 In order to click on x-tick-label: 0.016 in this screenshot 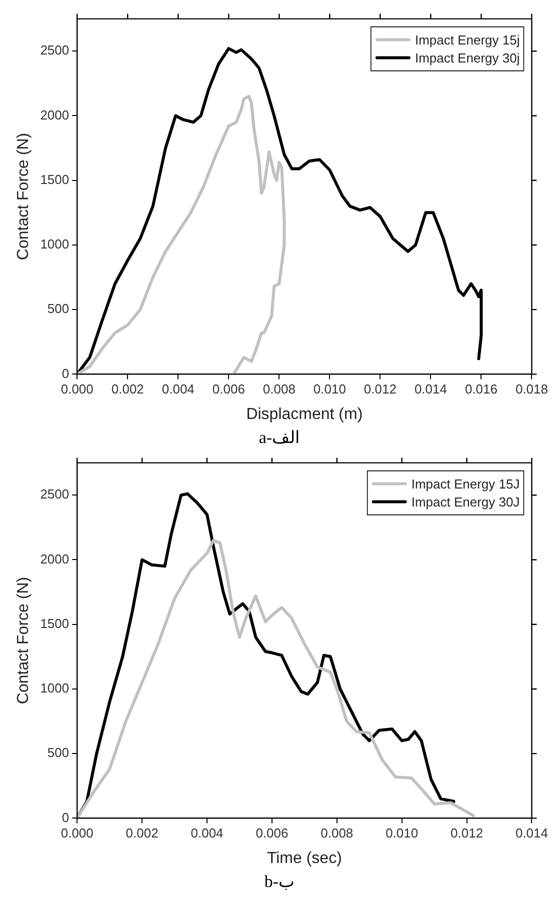, I will do `click(481, 389)`.